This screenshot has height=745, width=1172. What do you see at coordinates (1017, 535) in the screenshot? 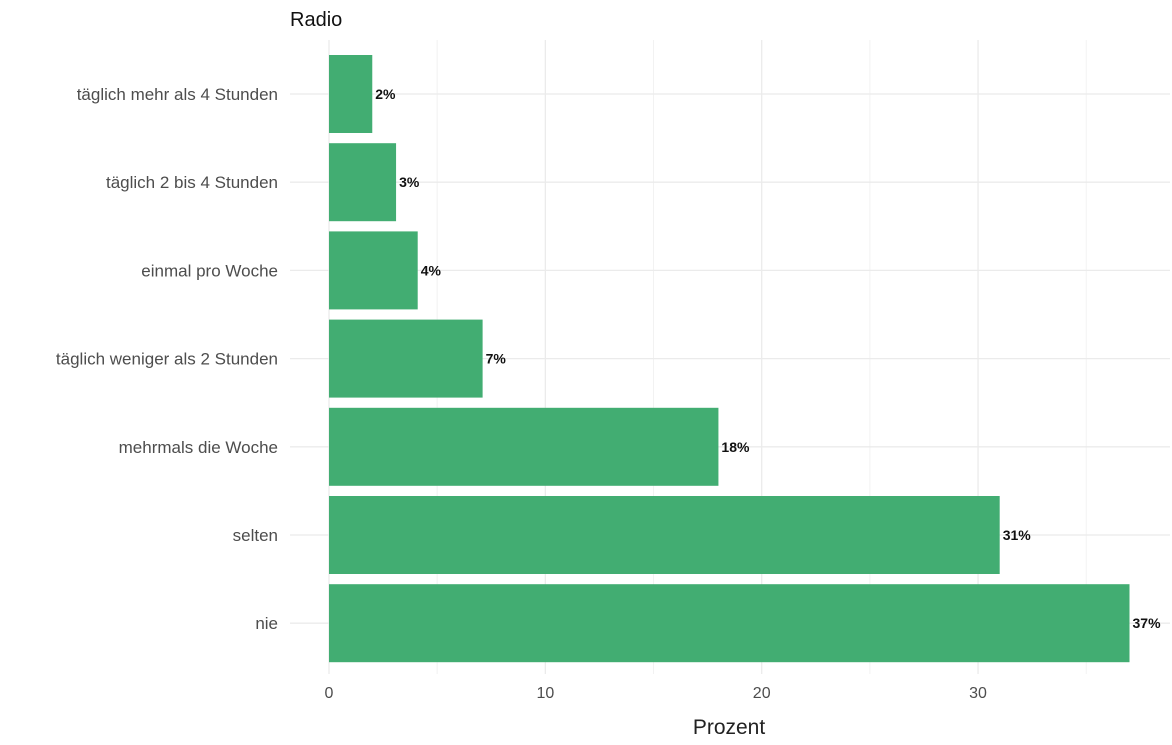
I see `data-label: 31%` at bounding box center [1017, 535].